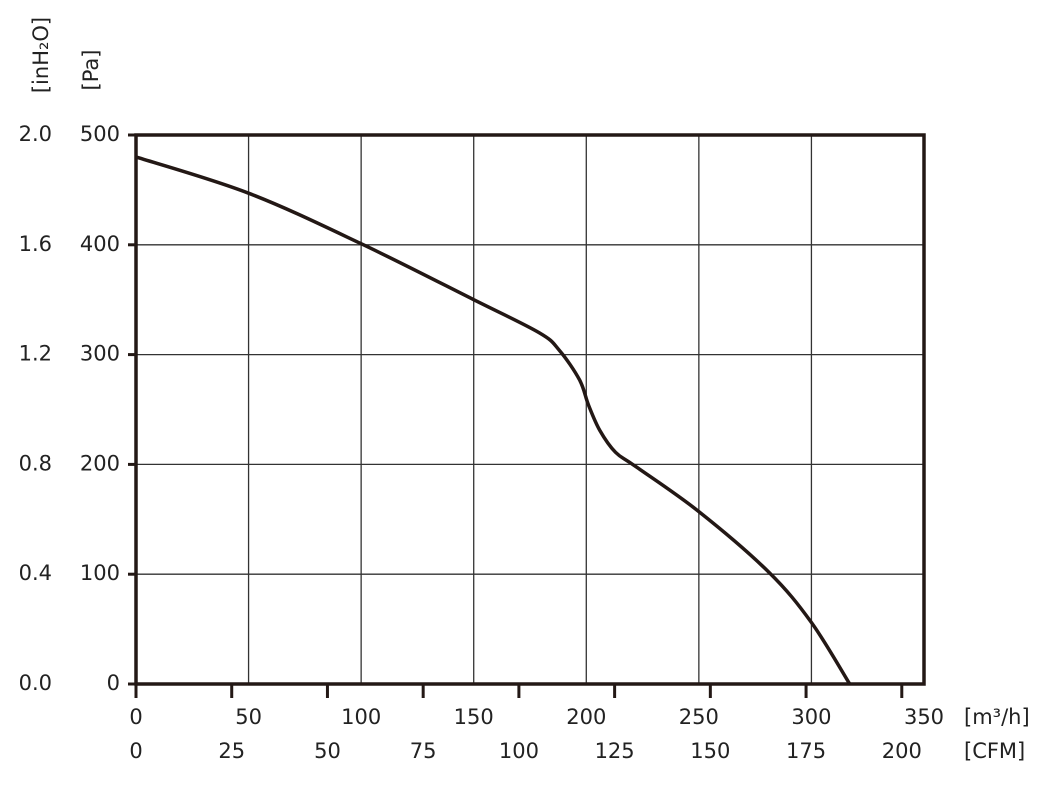  I want to click on x2-tick-label: 0, so click(135, 751).